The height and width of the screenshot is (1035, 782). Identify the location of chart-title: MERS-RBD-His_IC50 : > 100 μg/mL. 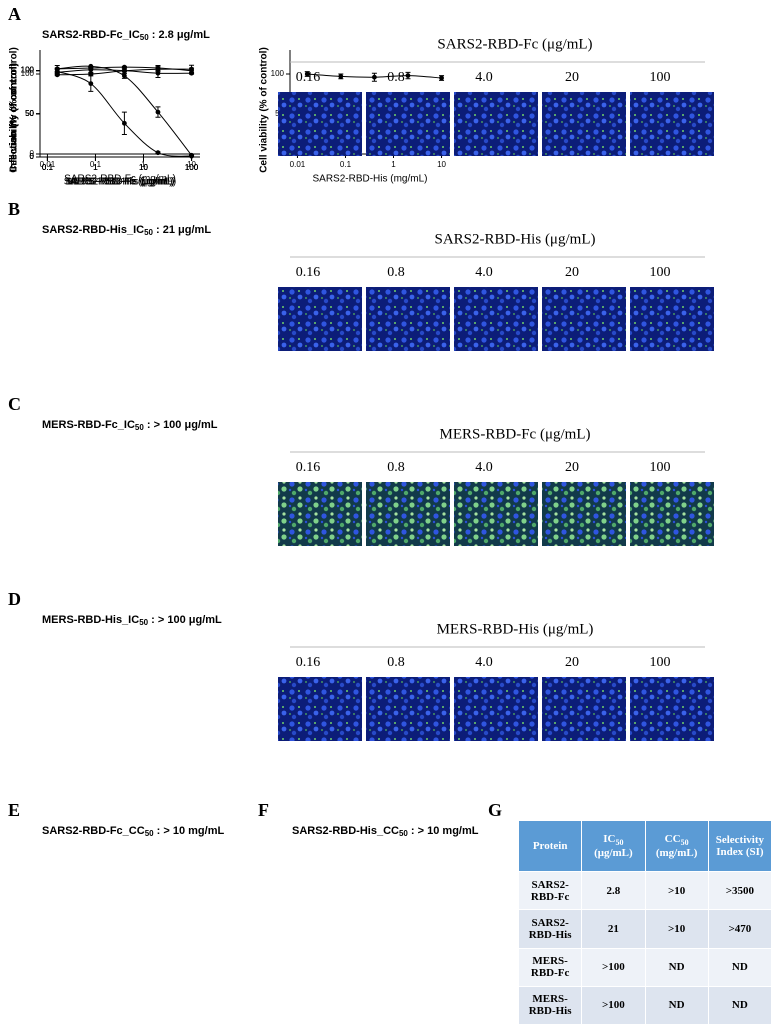
(132, 620).